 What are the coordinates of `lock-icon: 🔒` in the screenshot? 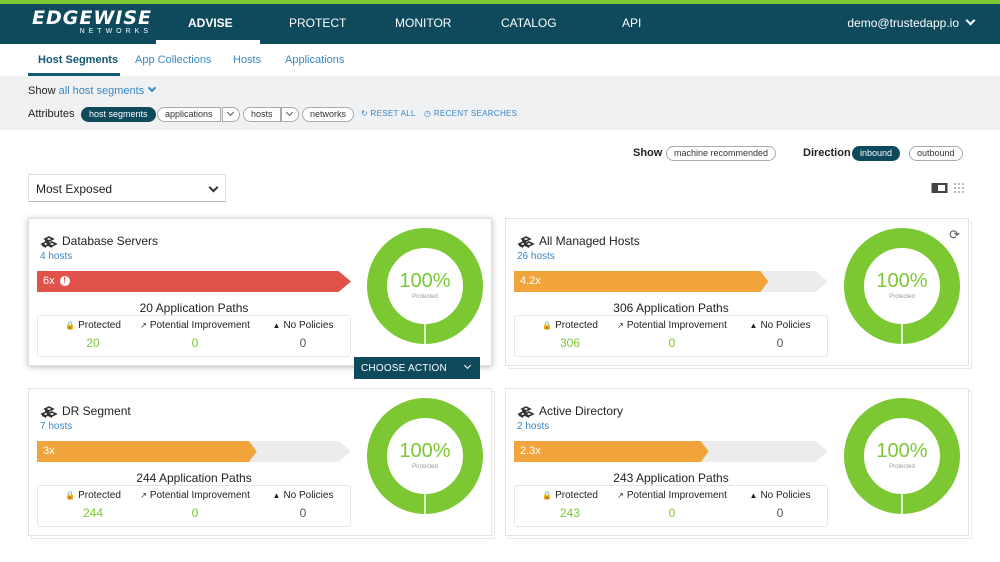 It's located at (70, 495).